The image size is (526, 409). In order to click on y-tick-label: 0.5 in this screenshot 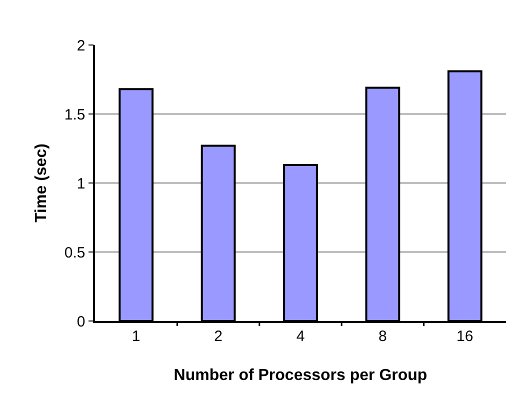, I will do `click(75, 253)`.